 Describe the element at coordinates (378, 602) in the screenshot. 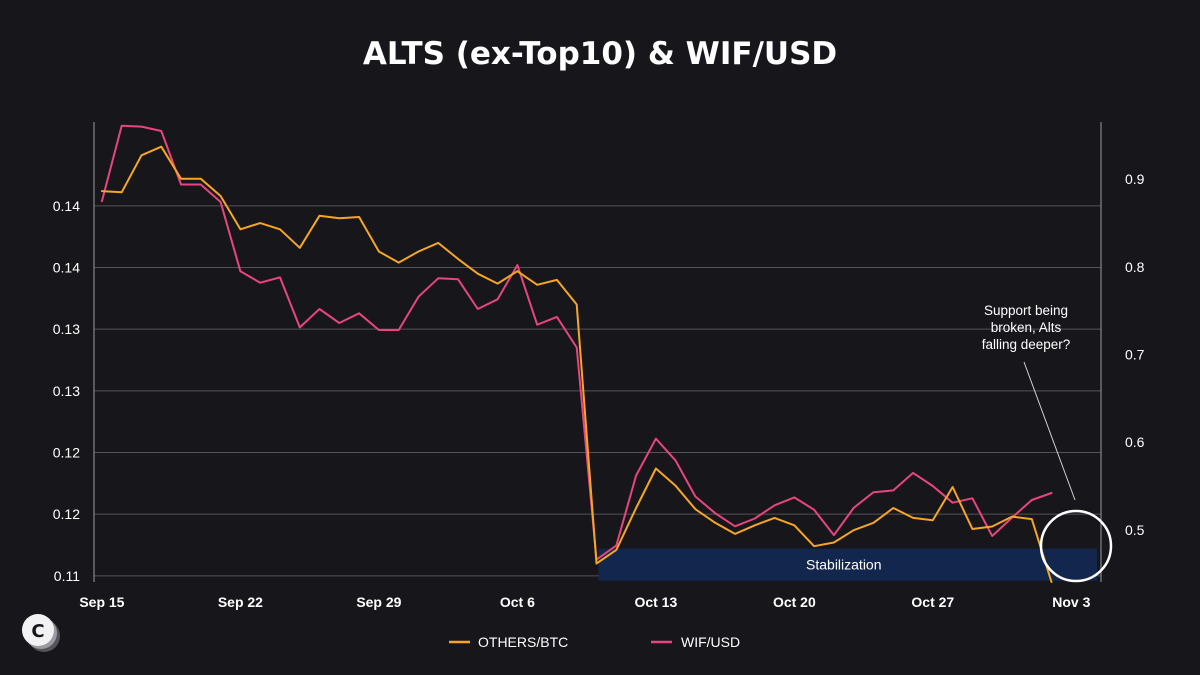

I see `x-tick-label: Sep 29` at that location.